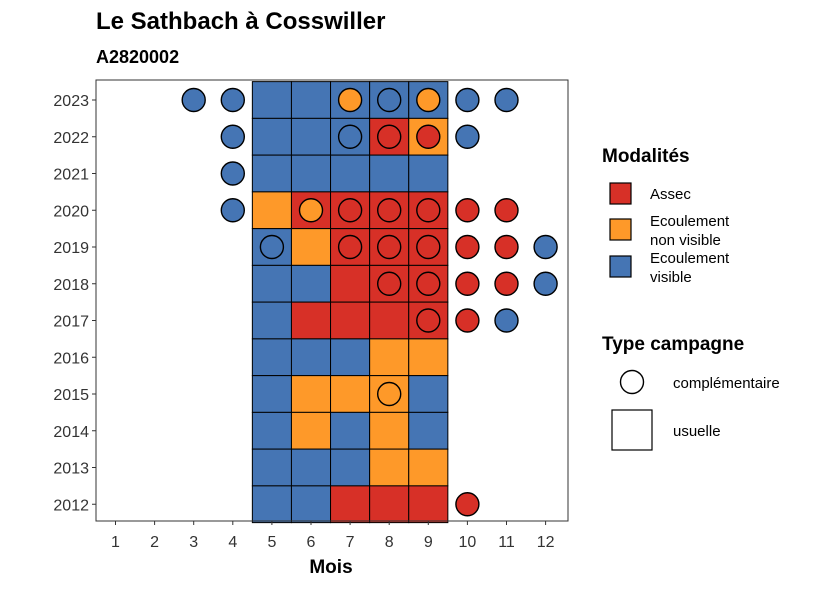 This screenshot has height=590, width=826. What do you see at coordinates (546, 542) in the screenshot?
I see `x-tick-label-12: 12` at bounding box center [546, 542].